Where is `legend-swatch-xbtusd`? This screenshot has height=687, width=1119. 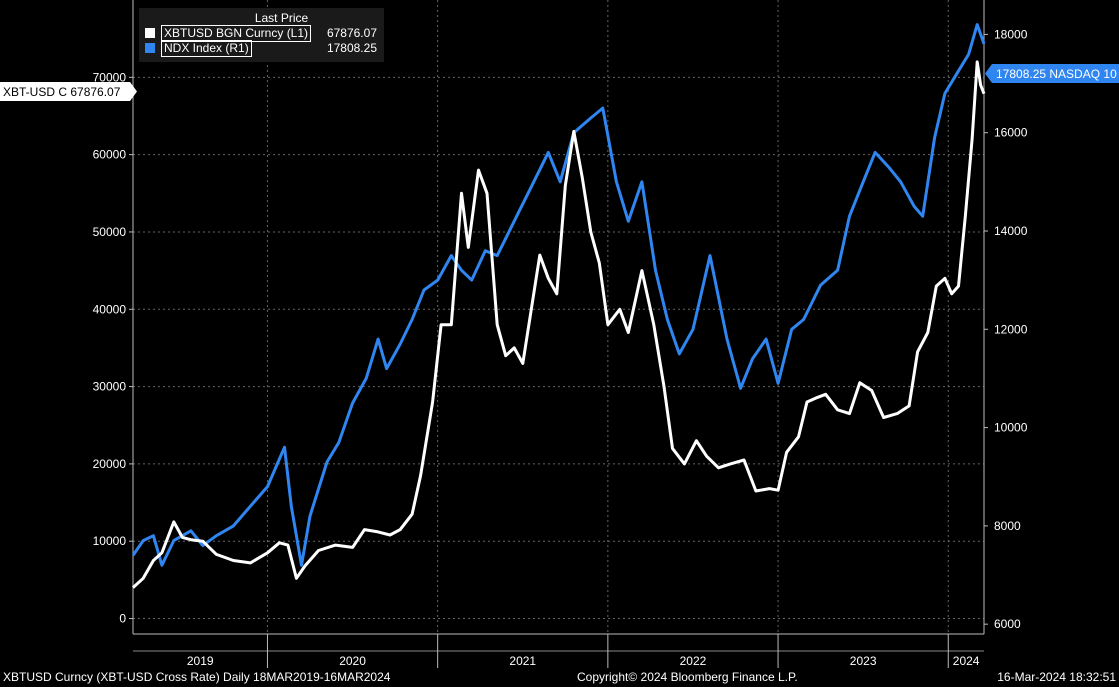 legend-swatch-xbtusd is located at coordinates (150, 33).